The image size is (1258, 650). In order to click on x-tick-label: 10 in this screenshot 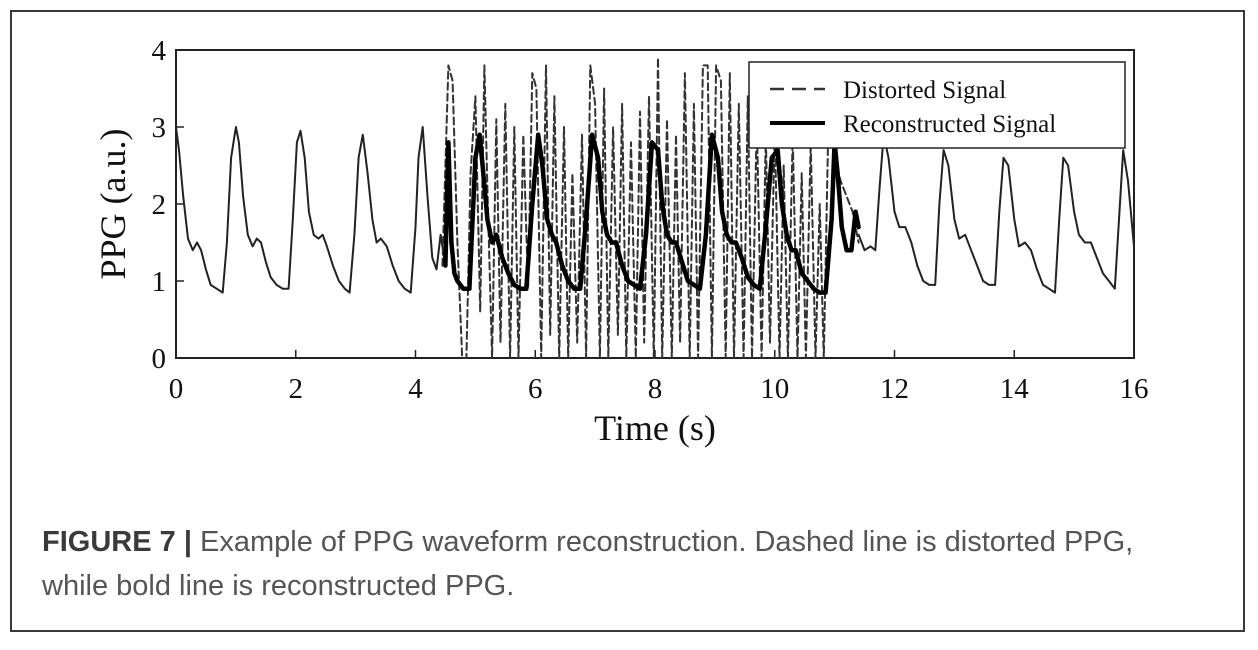, I will do `click(774, 389)`.